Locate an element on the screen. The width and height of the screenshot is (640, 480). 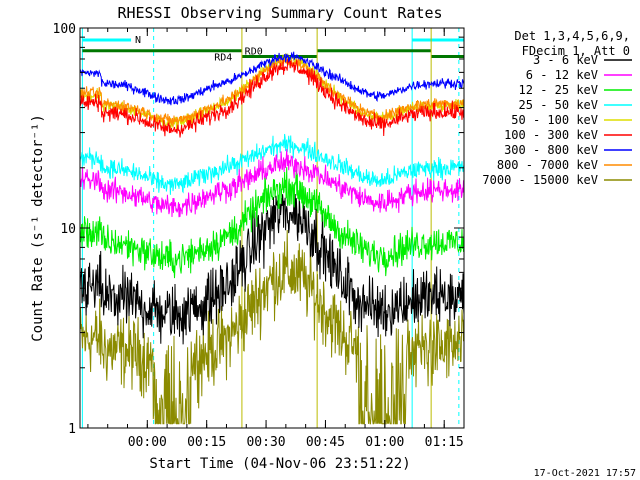
footer-date: 17-Oct-2021 17:57 is located at coordinates (585, 473).